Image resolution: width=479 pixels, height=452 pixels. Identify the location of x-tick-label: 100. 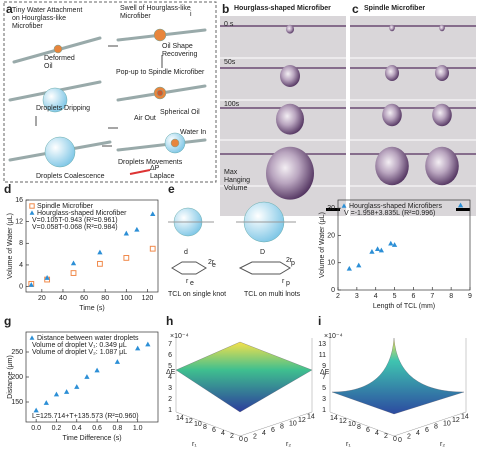
(126, 298).